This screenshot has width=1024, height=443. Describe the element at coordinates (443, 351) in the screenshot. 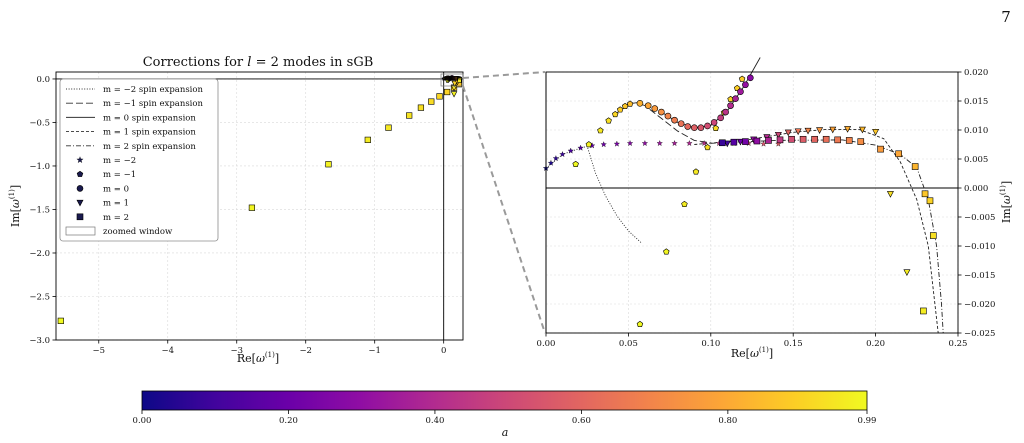

I see `x-tick-label: 0` at that location.